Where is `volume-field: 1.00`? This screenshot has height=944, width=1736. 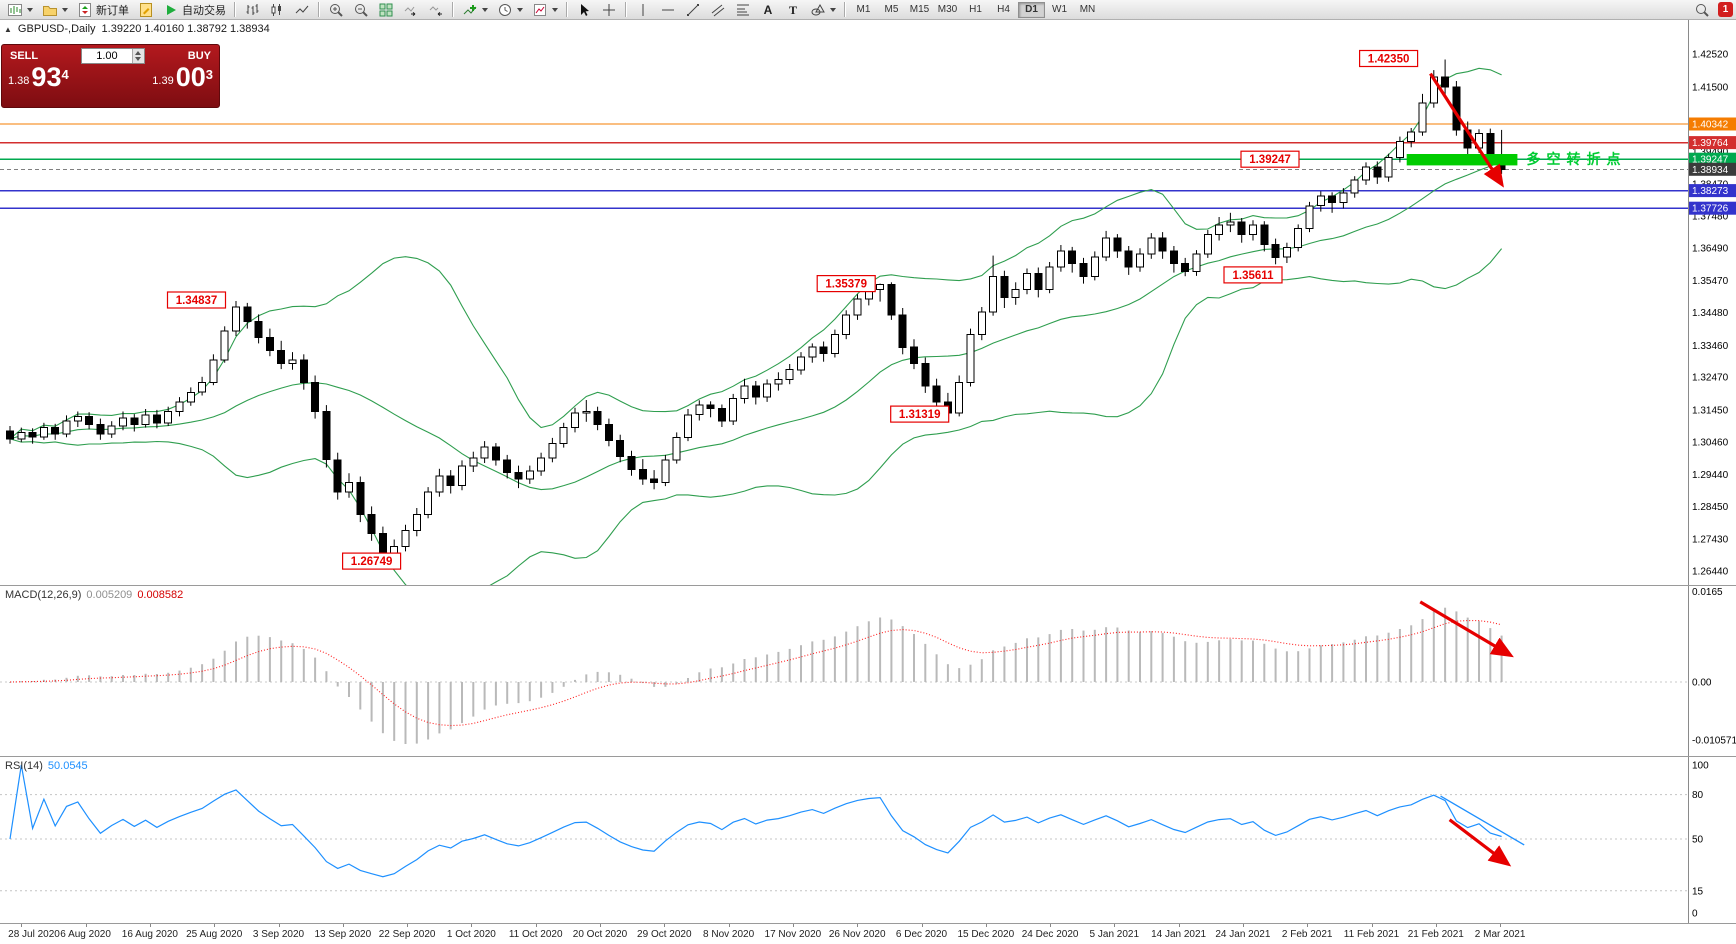 volume-field: 1.00 is located at coordinates (112, 56).